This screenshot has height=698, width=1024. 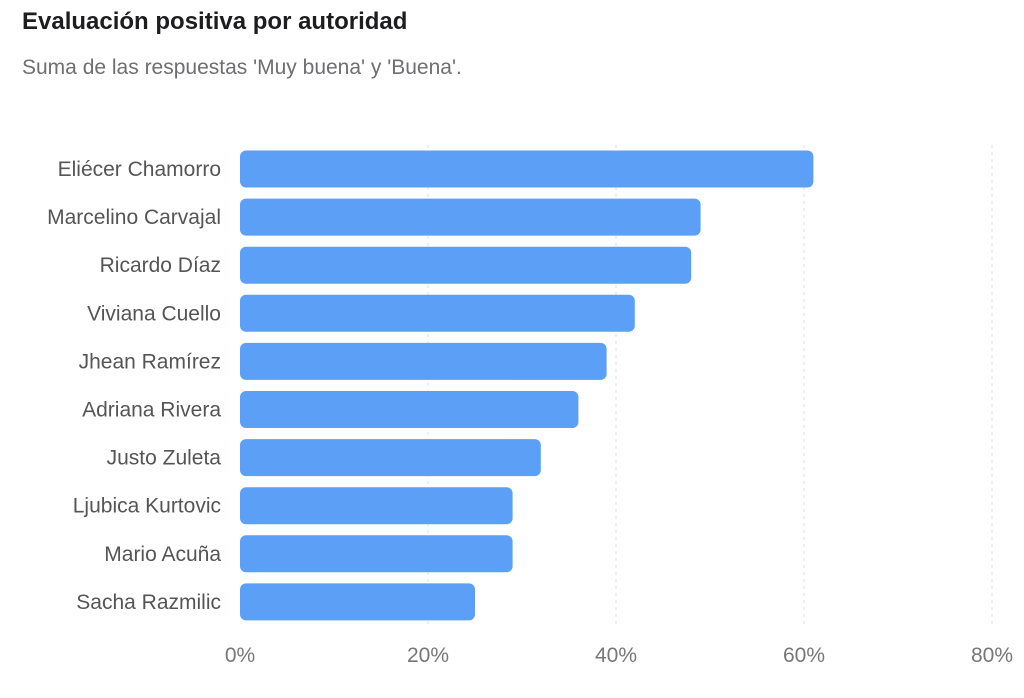 What do you see at coordinates (147, 506) in the screenshot?
I see `category-label: Ljubica Kurtovic` at bounding box center [147, 506].